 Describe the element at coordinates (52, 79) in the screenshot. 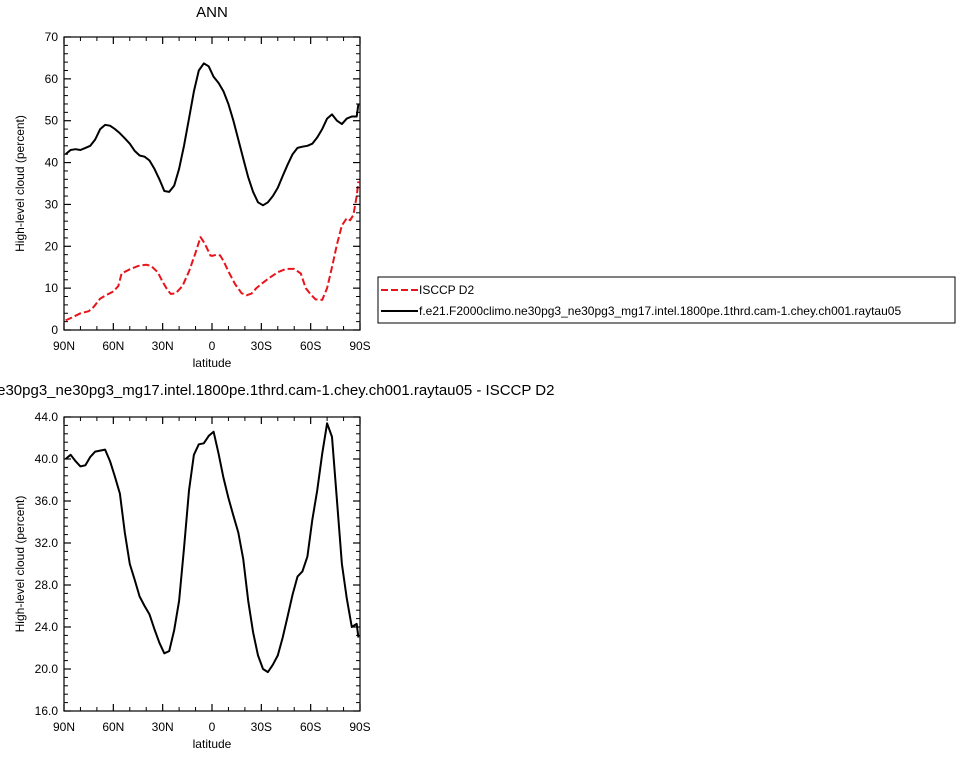

I see `y-tick-label: 60` at that location.